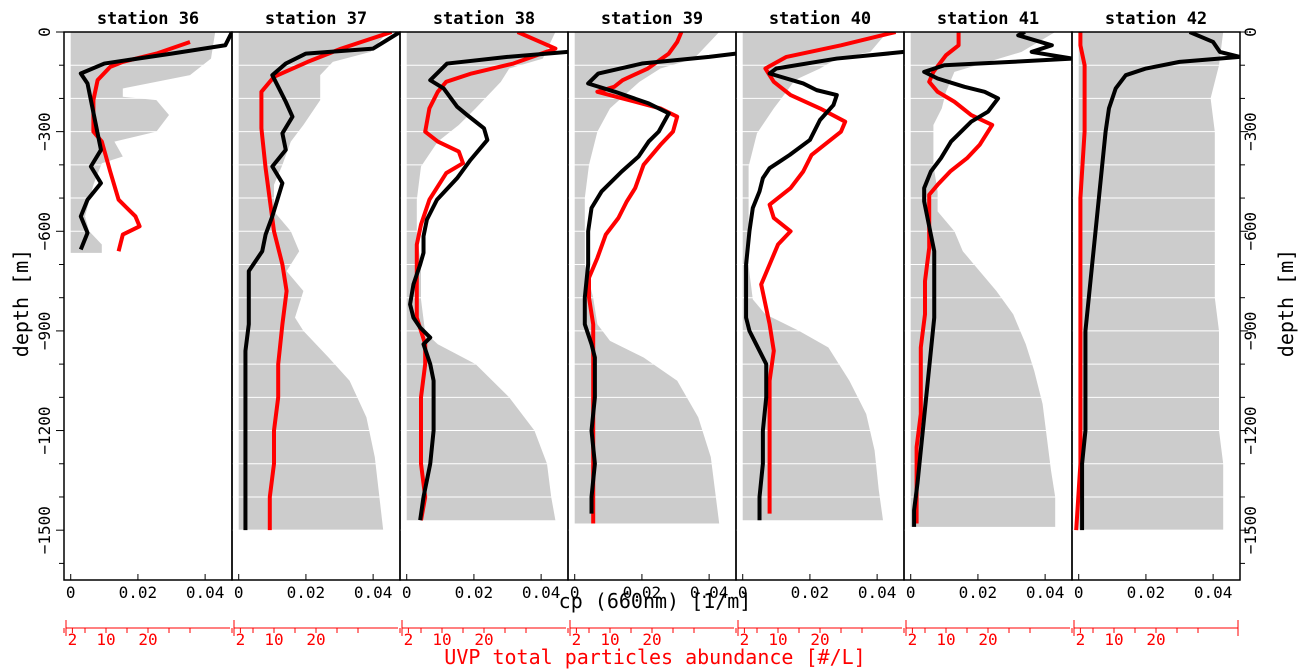 This screenshot has height=671, width=1303. I want to click on panel-3: station 38 0 0.02 0.04 2 10 20, so click(484, 329).